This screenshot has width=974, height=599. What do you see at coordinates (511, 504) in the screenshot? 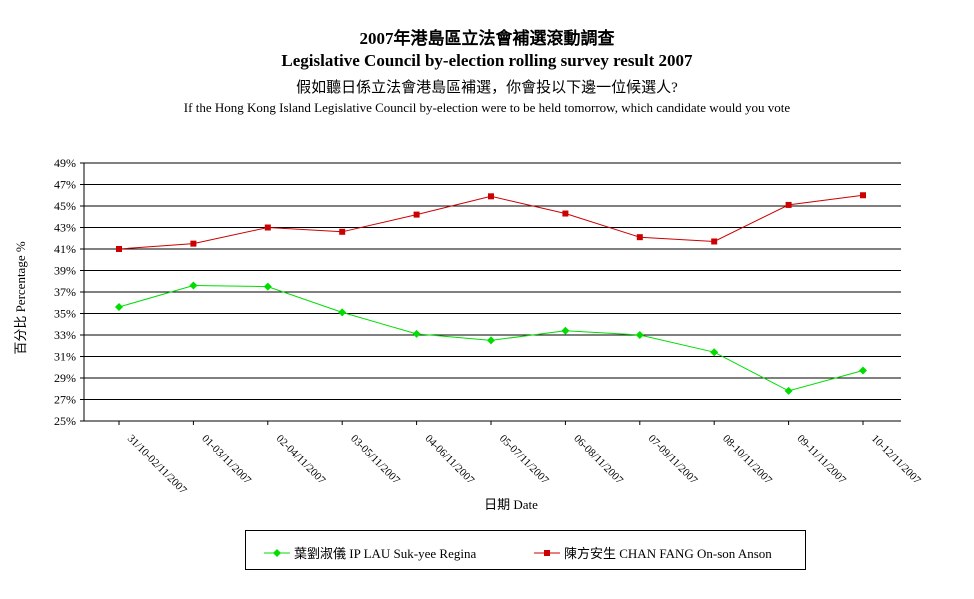
I see `x-axis-label: 日期 Date` at bounding box center [511, 504].